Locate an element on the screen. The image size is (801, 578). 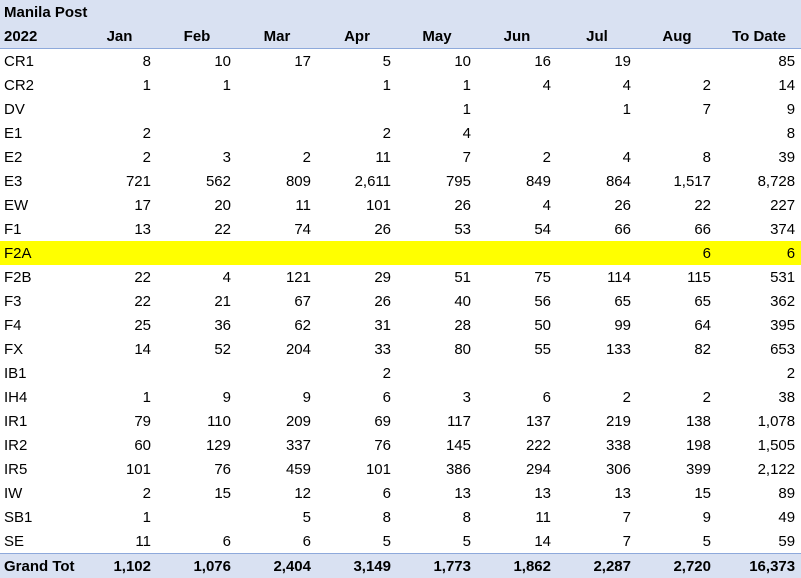
header-cell-to-date: To Date is located at coordinates (759, 36).